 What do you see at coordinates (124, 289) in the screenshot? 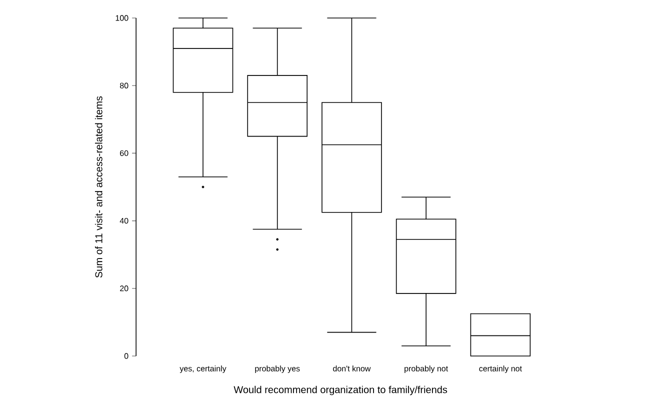
I see `y-tick-label: 20` at bounding box center [124, 289].